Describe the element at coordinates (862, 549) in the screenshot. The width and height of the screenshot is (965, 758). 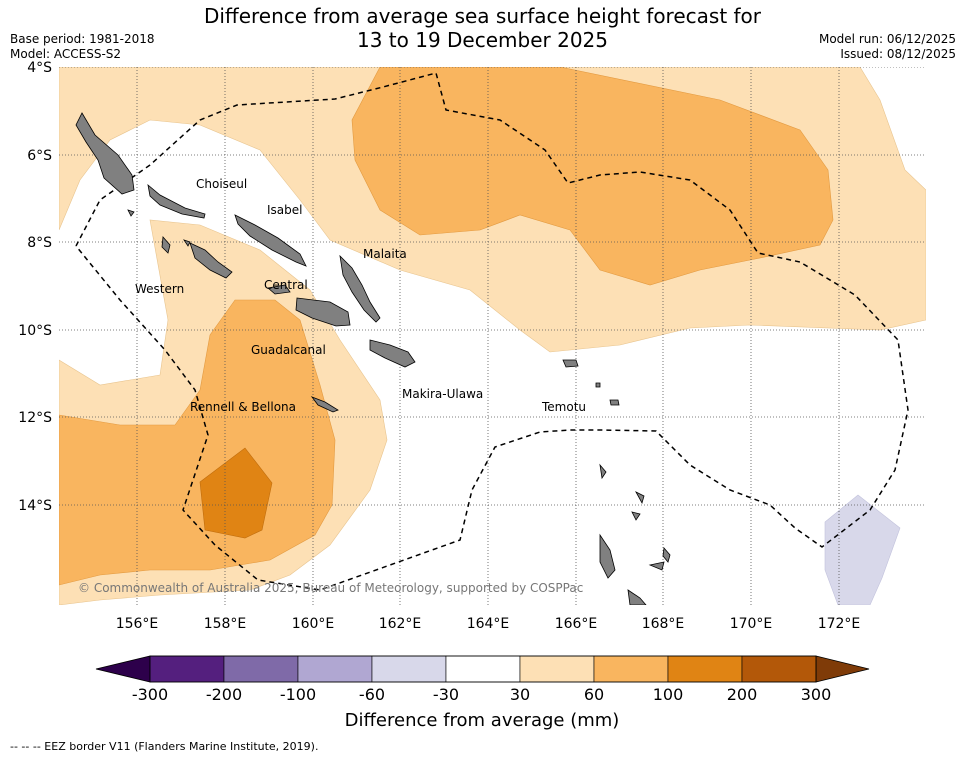
I see `anomaly-region-neg60-neg30` at that location.